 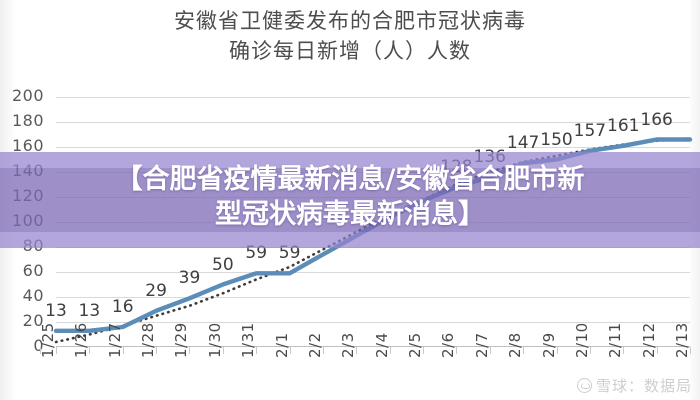 I want to click on y-axis-tick-label: 20, so click(x=33, y=320).